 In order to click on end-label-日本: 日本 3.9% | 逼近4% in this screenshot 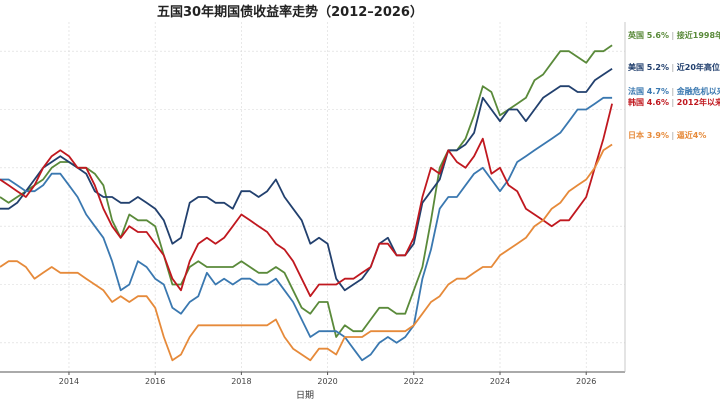, I will do `click(667, 135)`.